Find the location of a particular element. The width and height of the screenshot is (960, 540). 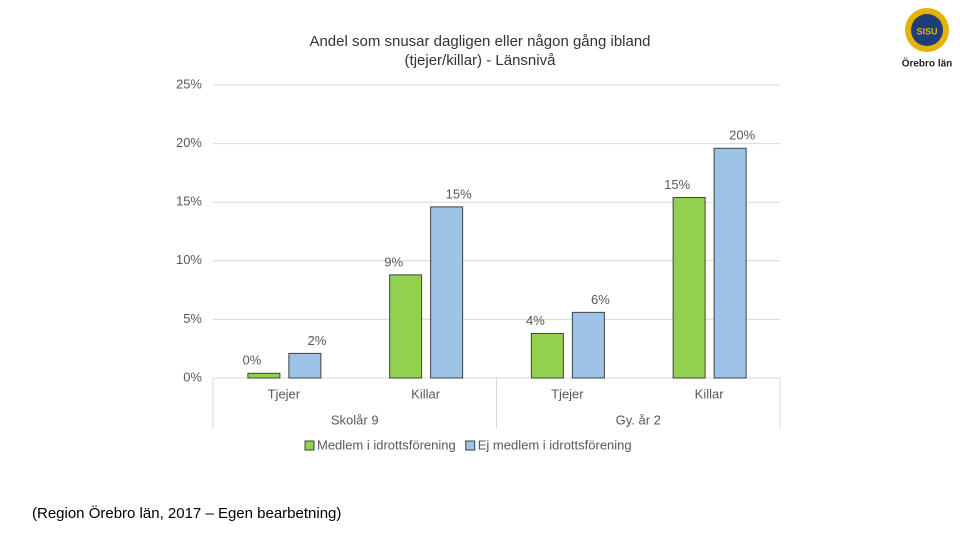

y-tick-label: 25% is located at coordinates (189, 83).